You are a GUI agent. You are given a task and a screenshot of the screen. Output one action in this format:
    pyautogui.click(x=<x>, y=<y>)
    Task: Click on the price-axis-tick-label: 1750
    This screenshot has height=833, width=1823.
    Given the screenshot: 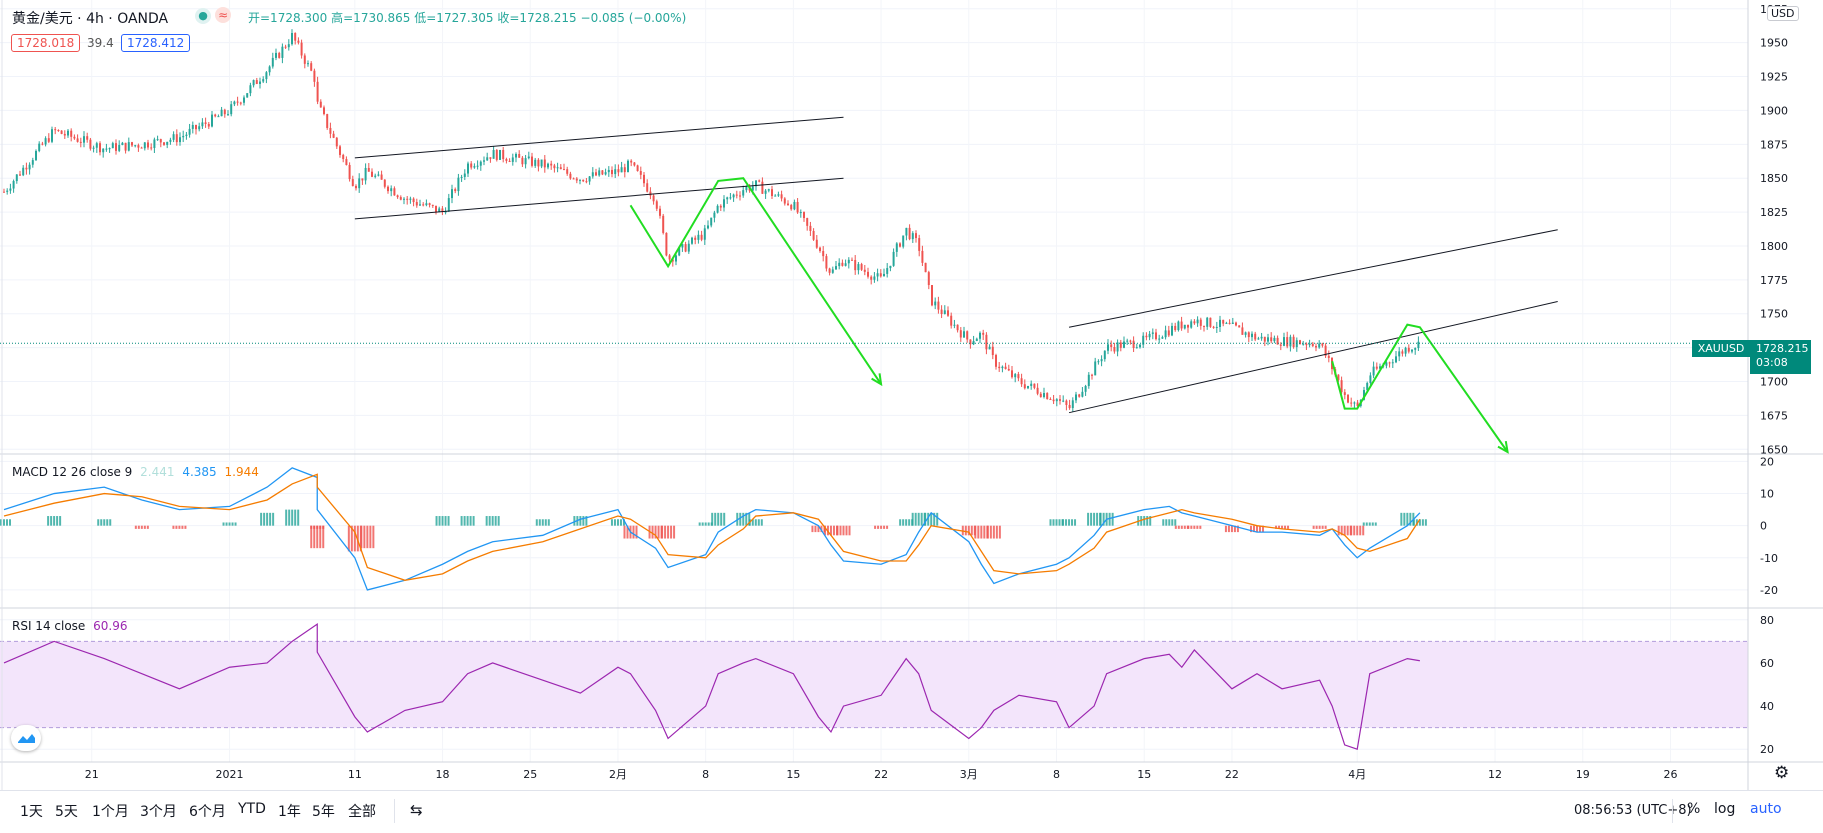 What is the action you would take?
    pyautogui.click(x=1774, y=314)
    